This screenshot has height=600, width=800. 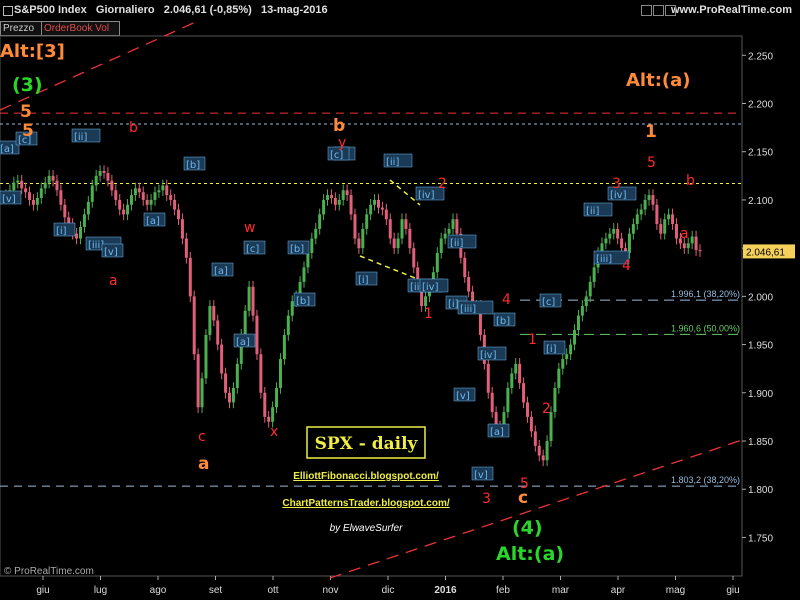 What do you see at coordinates (536, 509) in the screenshot?
I see `channel-line-bottom` at bounding box center [536, 509].